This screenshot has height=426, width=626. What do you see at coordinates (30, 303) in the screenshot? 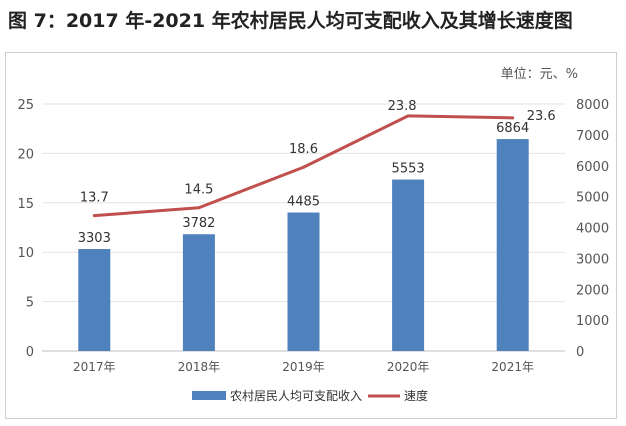
I see `left-axis-tick-label: 5` at bounding box center [30, 303].